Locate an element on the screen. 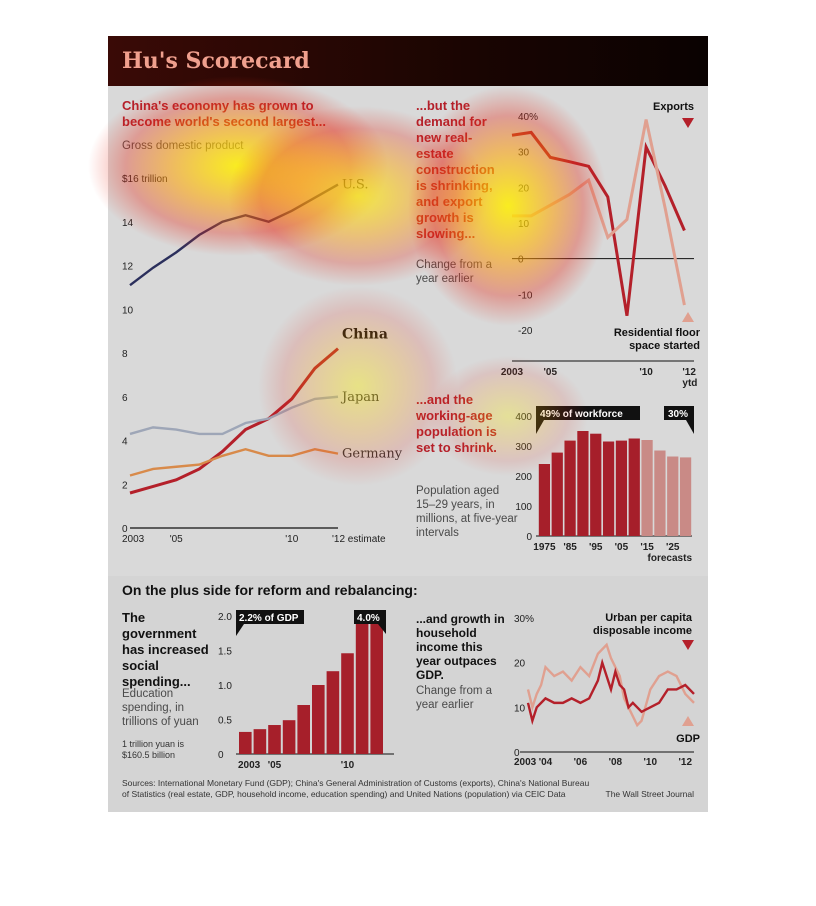  income-marker is located at coordinates (688, 645).